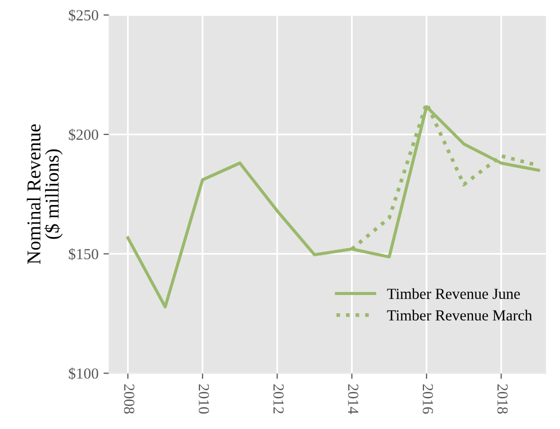  I want to click on legend-label: Timber Revenue March, so click(459, 315).